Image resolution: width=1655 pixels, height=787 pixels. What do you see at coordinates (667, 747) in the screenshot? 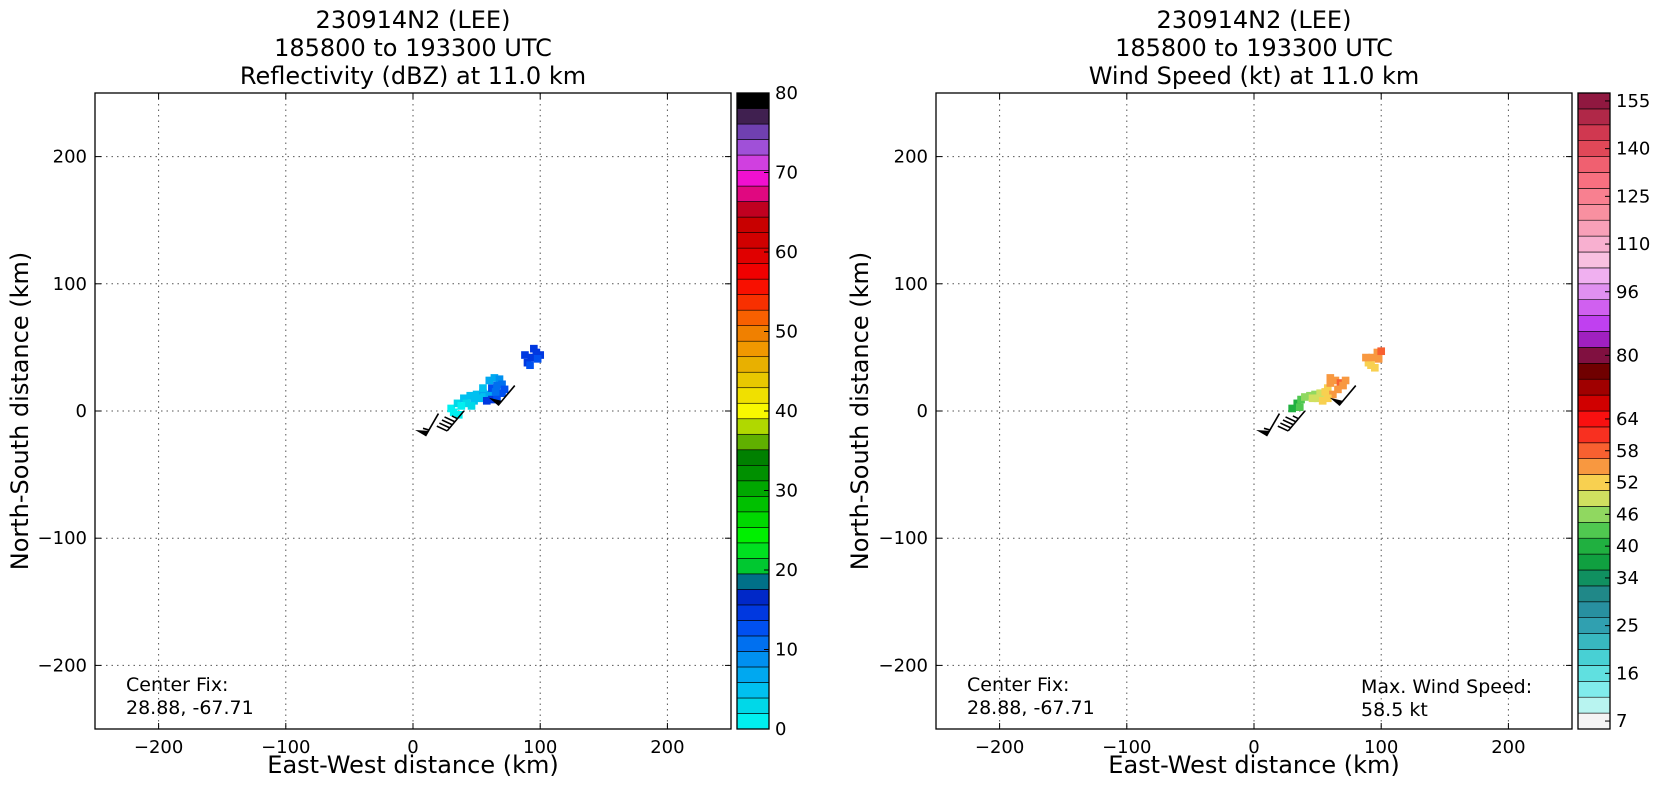
I see `reflectivity-xtick-label: 200` at bounding box center [667, 747].